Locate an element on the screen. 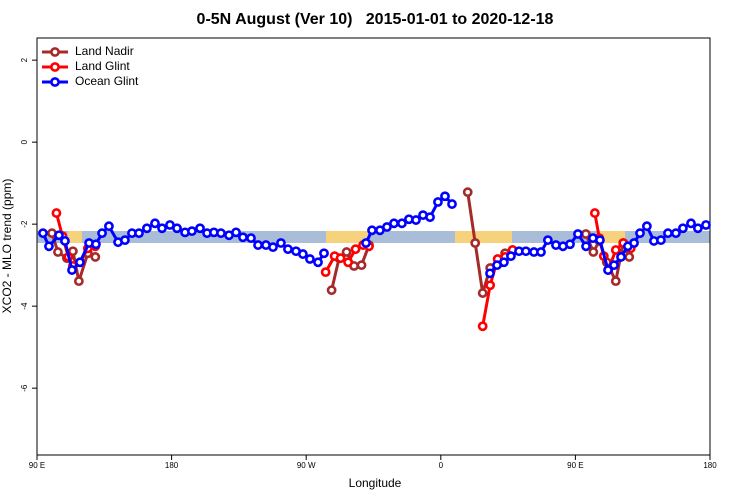 This screenshot has width=750, height=500. y-tick-label: -2 is located at coordinates (24, 224).